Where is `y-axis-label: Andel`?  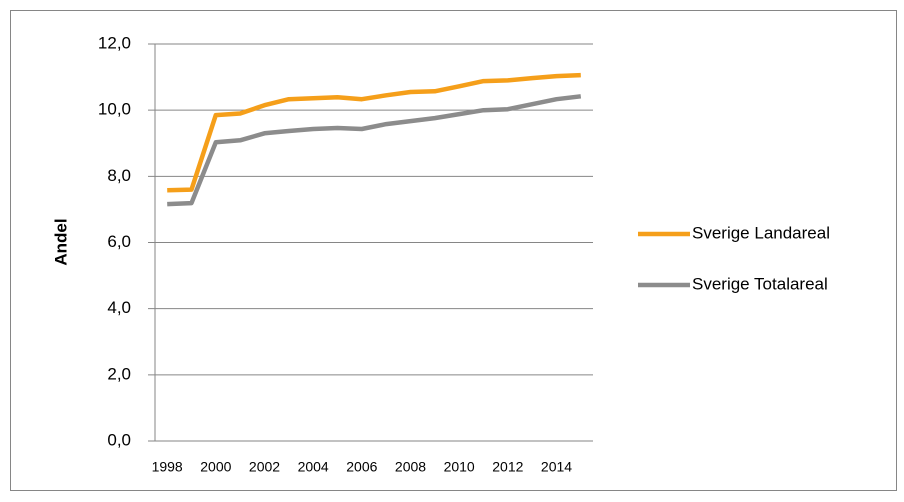
y-axis-label: Andel is located at coordinates (60, 241).